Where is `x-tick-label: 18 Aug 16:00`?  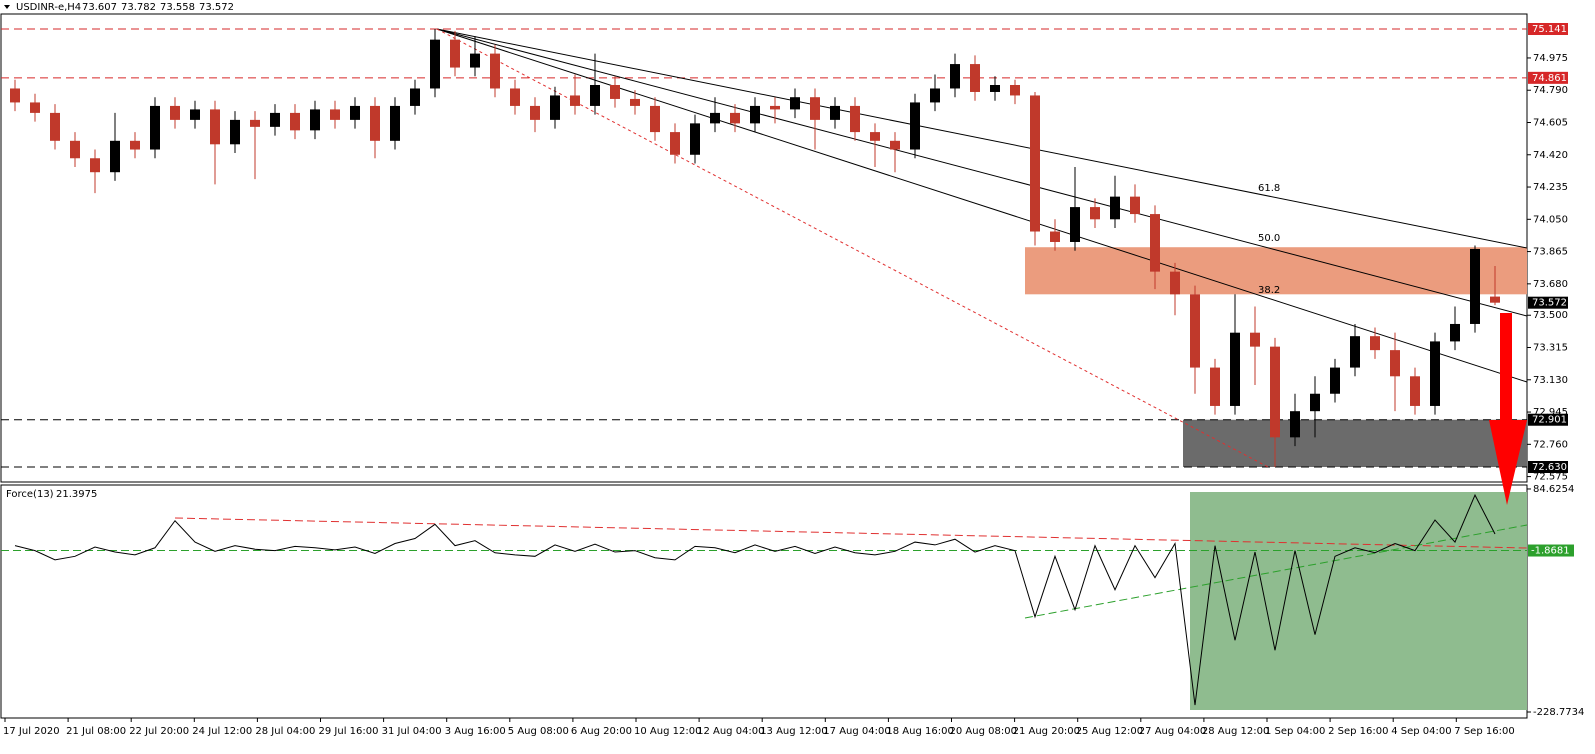
x-tick-label: 18 Aug 16:00 is located at coordinates (919, 731).